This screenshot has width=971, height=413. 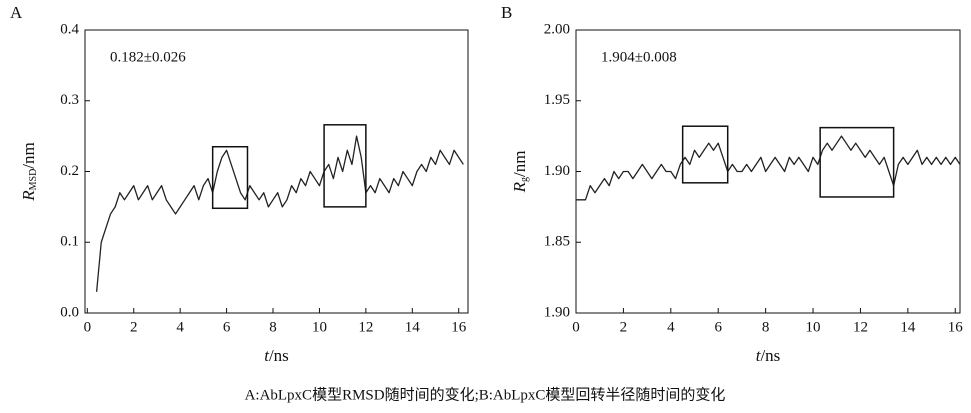 What do you see at coordinates (69, 242) in the screenshot?
I see `y-tick-label: 0.1` at bounding box center [69, 242].